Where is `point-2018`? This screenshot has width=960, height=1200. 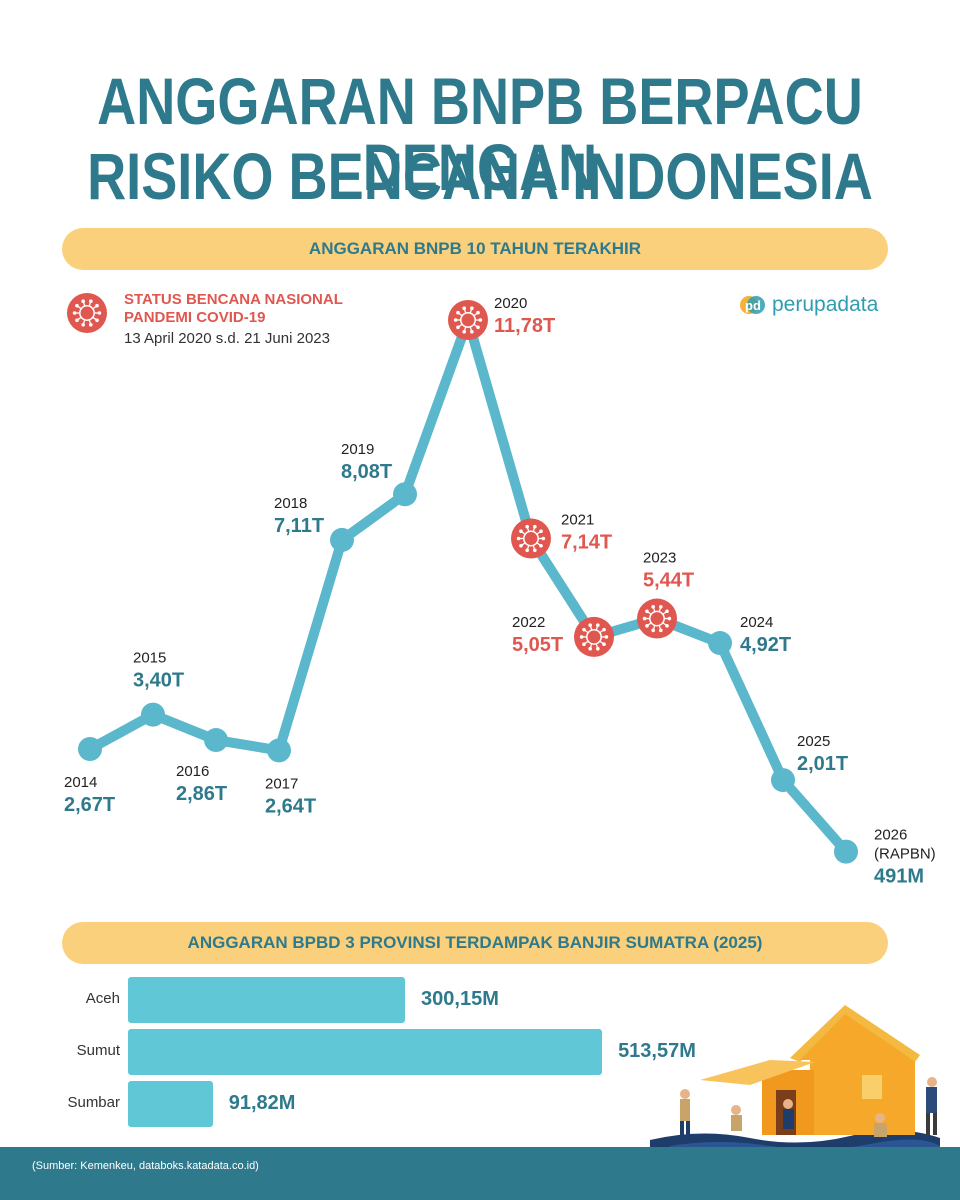 point-2018 is located at coordinates (342, 539).